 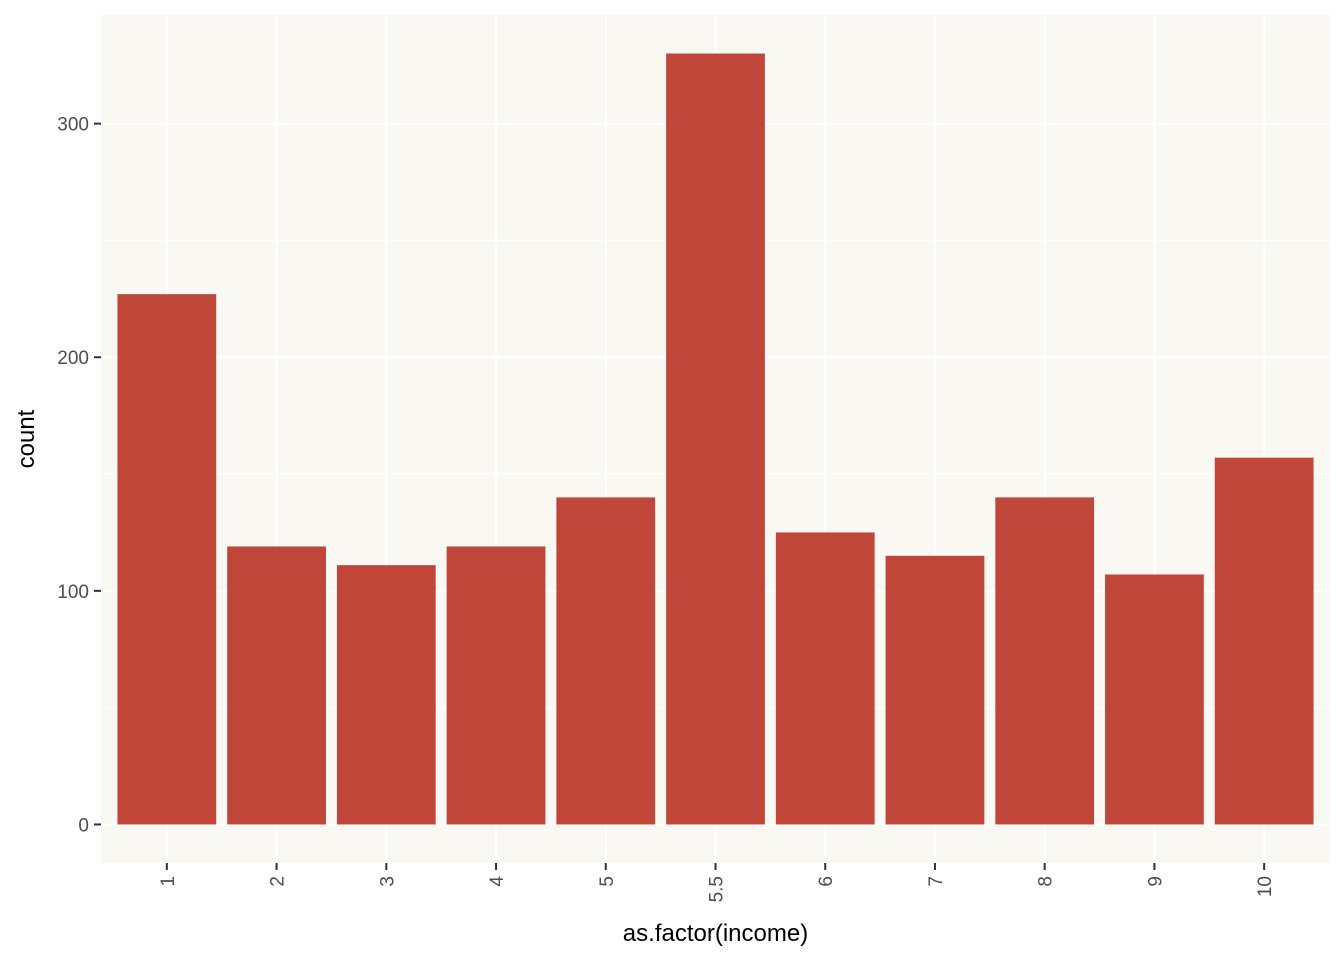 I want to click on x-tick-label: 5.5, so click(x=717, y=889).